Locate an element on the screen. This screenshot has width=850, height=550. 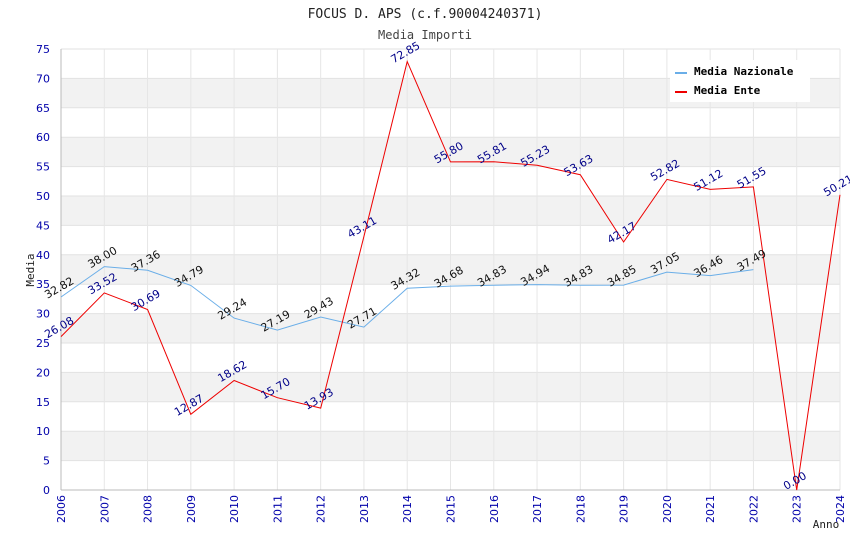
data-label-media-ente: 0.00 is located at coordinates (795, 481).